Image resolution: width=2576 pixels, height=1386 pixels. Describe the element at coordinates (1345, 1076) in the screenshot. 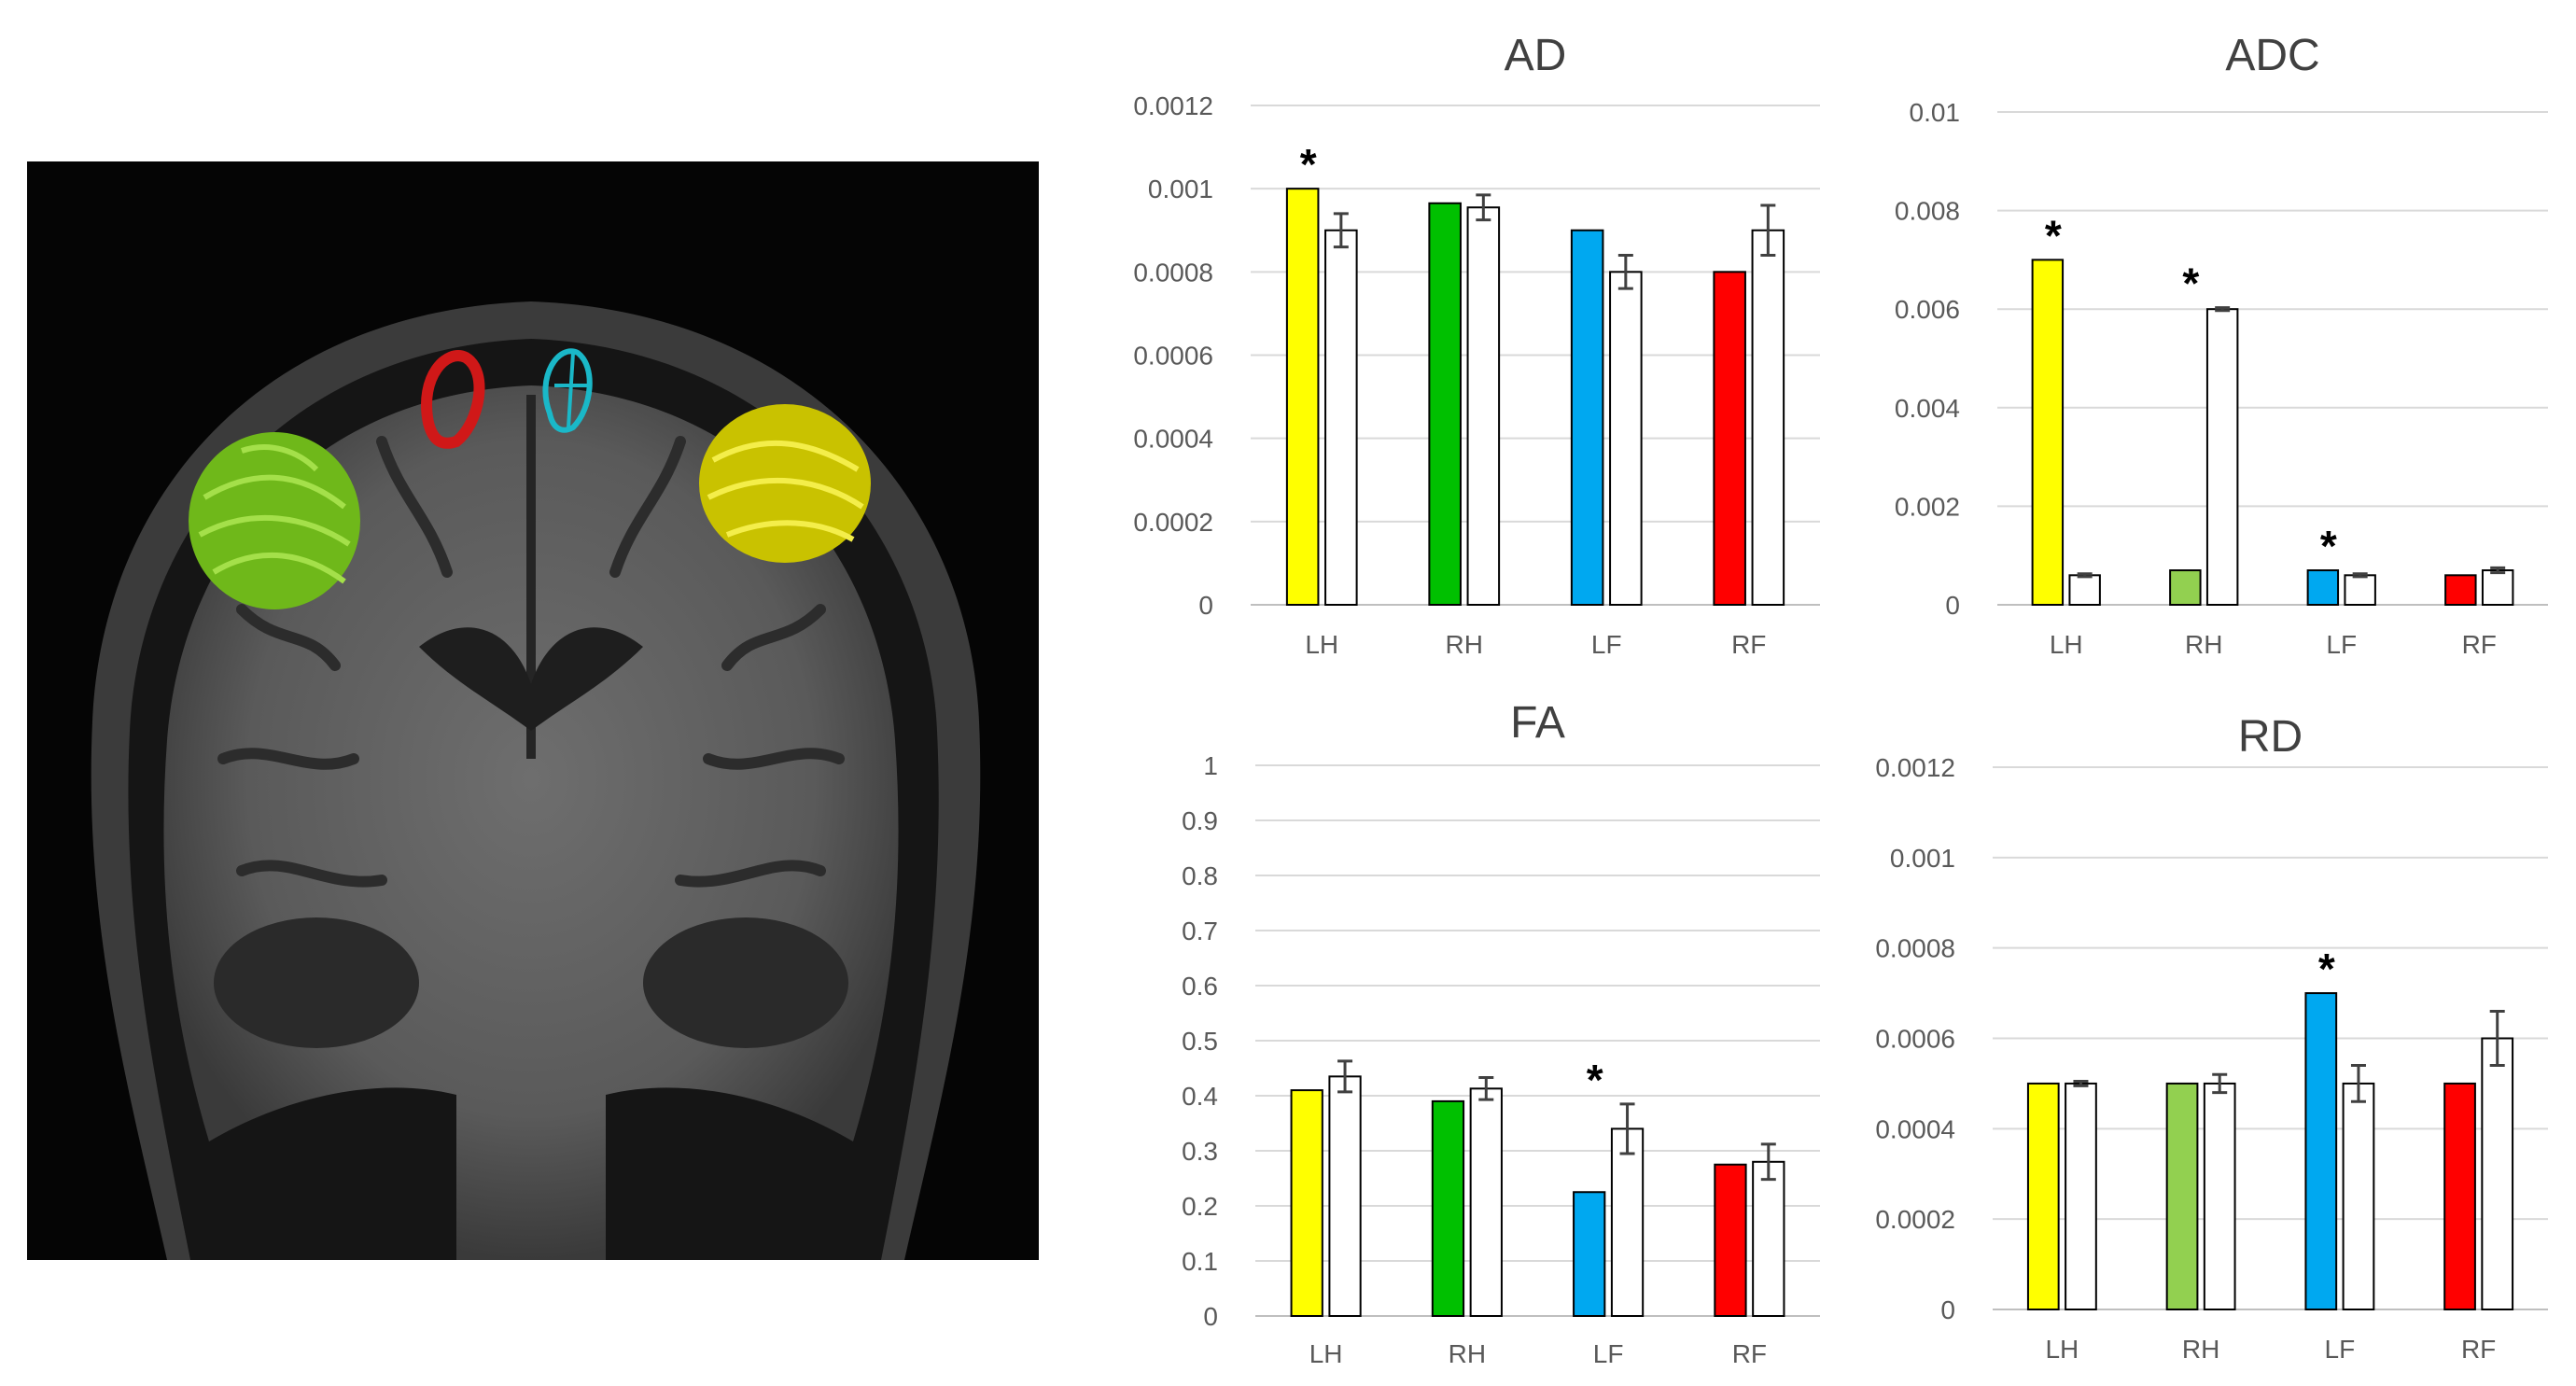

I see `fa-errorbar-lh` at that location.